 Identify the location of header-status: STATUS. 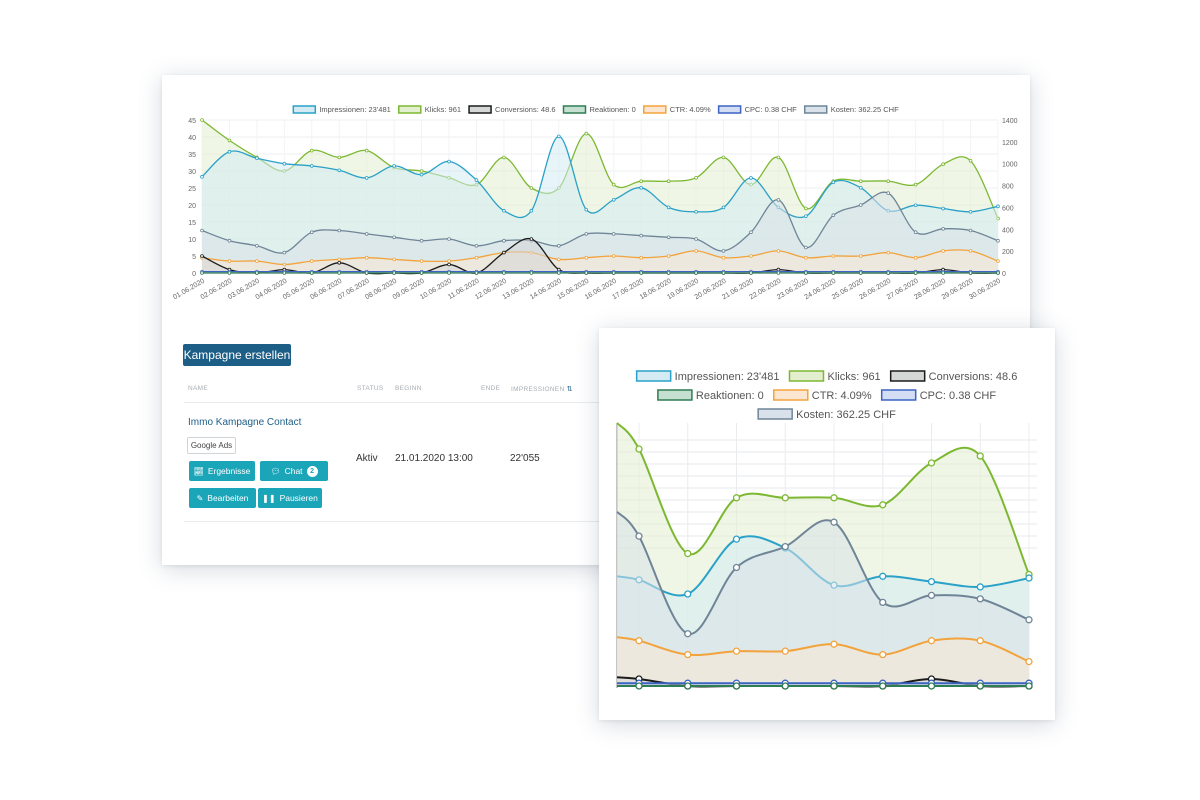
(370, 388).